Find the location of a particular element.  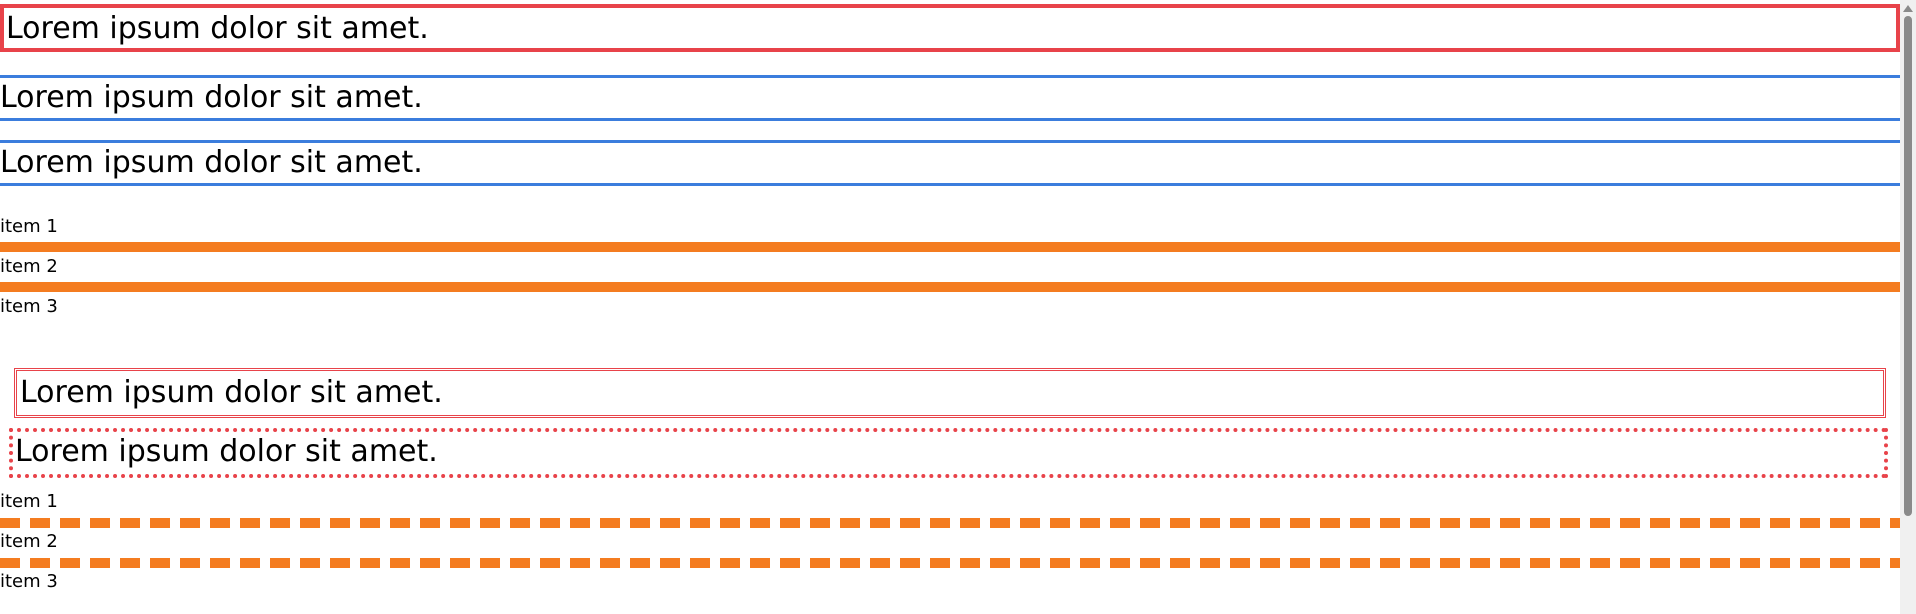

blue-divider-top is located at coordinates (950, 76).